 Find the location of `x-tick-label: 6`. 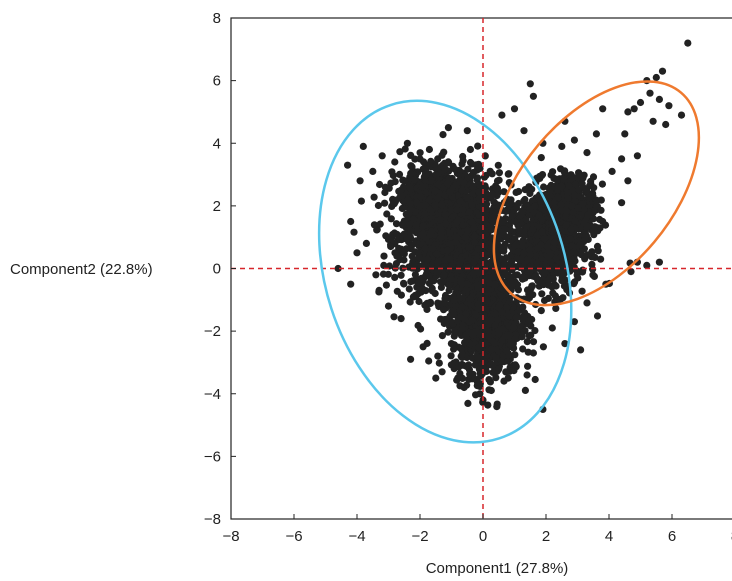

x-tick-label: 6 is located at coordinates (672, 536).